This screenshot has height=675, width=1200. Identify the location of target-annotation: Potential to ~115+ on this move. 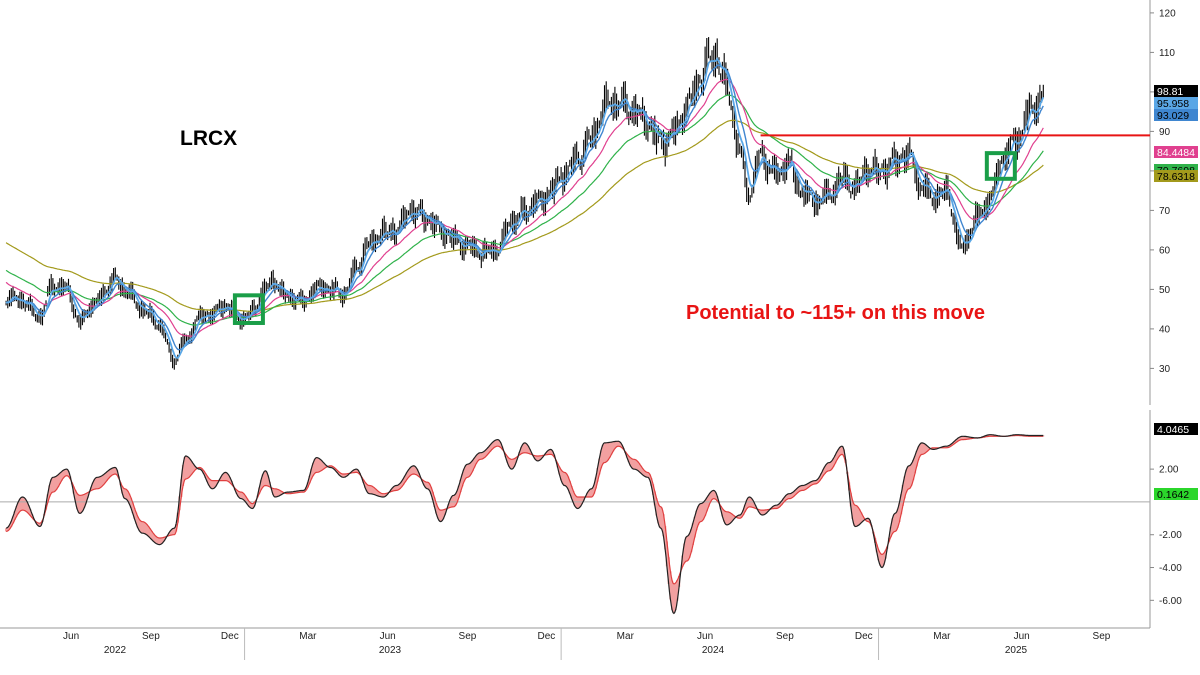
(835, 313).